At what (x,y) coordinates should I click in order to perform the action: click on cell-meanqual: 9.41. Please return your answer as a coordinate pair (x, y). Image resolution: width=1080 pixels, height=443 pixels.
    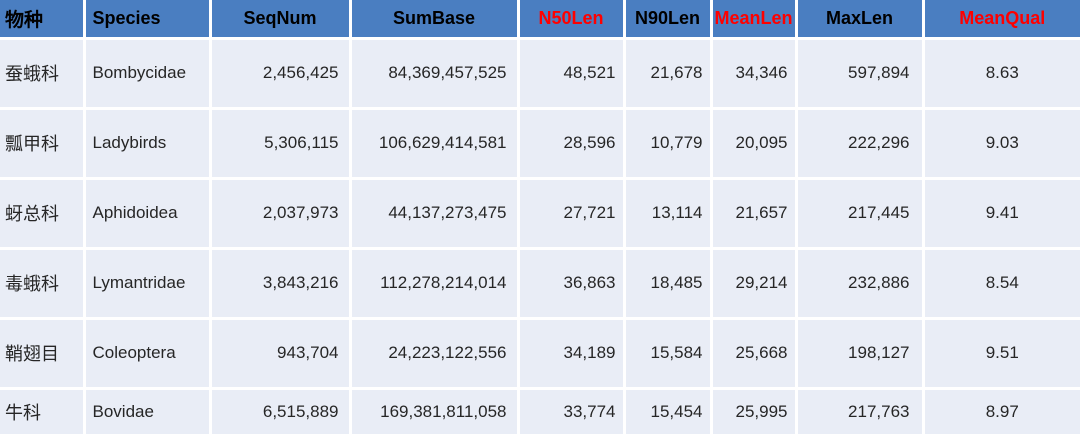
    Looking at the image, I should click on (1001, 214).